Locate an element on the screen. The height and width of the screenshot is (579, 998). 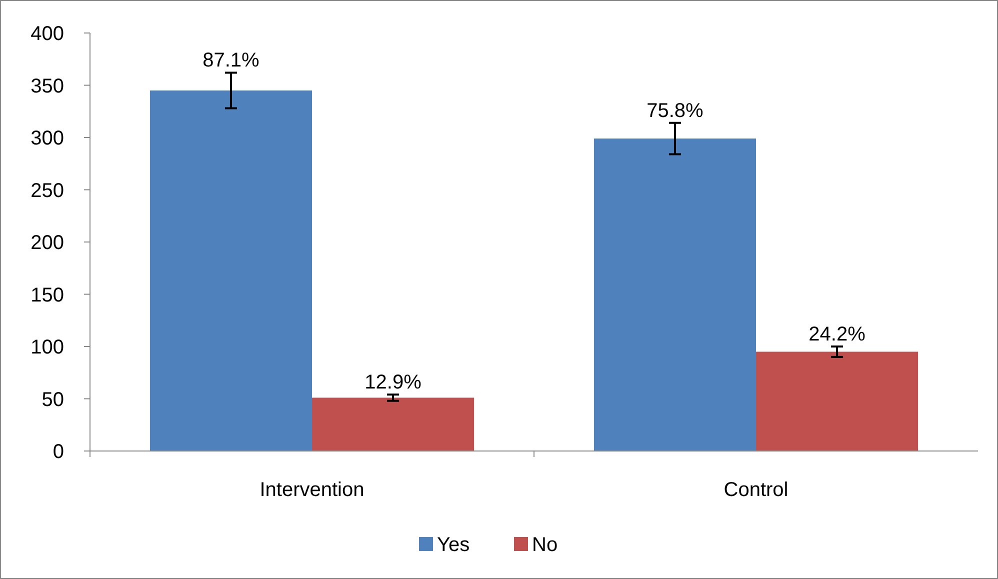
annotation: 87.1% is located at coordinates (231, 61).